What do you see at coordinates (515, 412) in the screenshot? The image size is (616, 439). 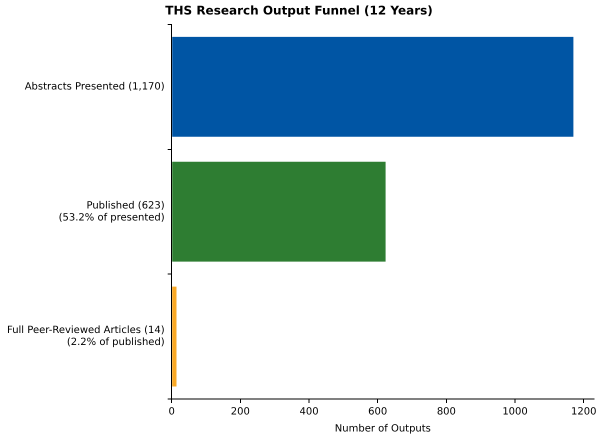 I see `x-tick-label: 1000` at bounding box center [515, 412].